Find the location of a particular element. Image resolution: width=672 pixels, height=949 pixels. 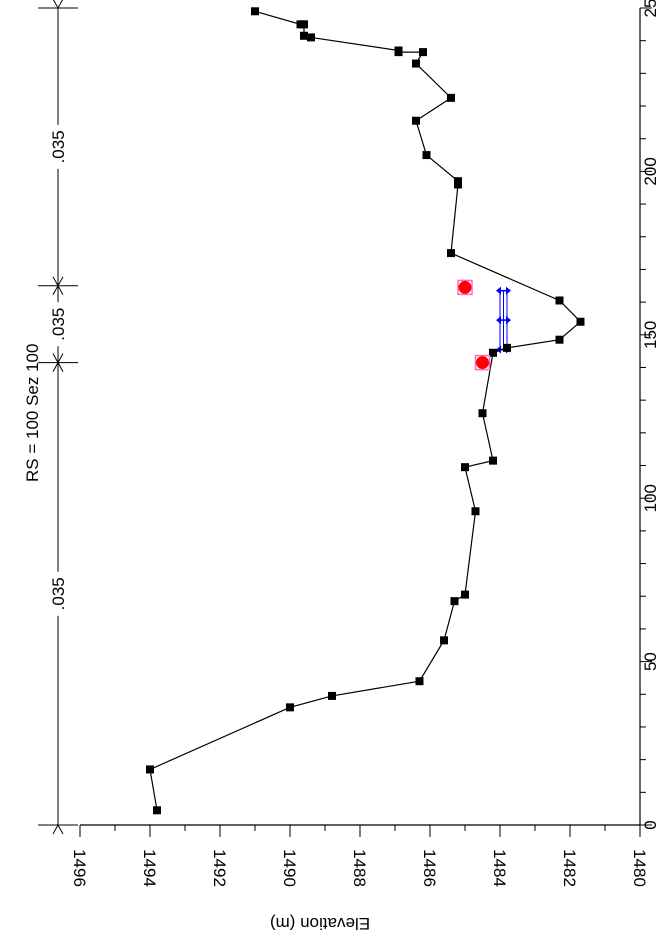

y-tick-label: 1484 is located at coordinates (499, 868).